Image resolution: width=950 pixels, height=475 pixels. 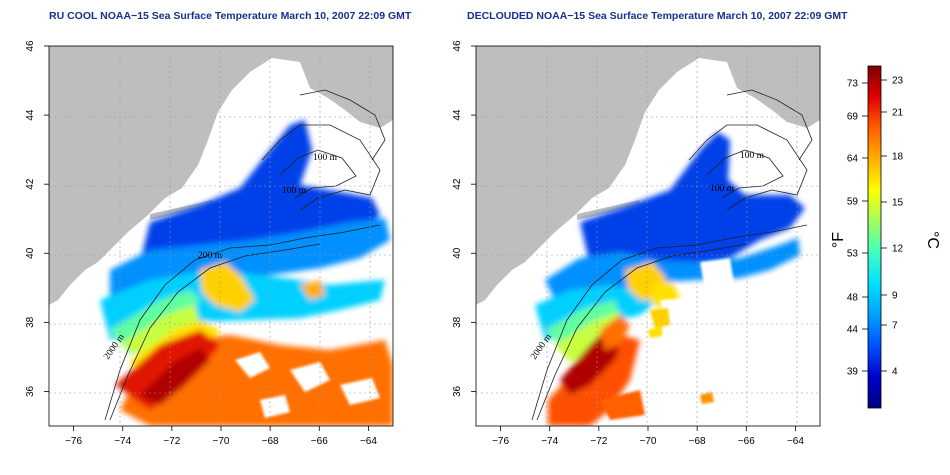 What do you see at coordinates (853, 117) in the screenshot?
I see `fahrenheit-tick-label: 69` at bounding box center [853, 117].